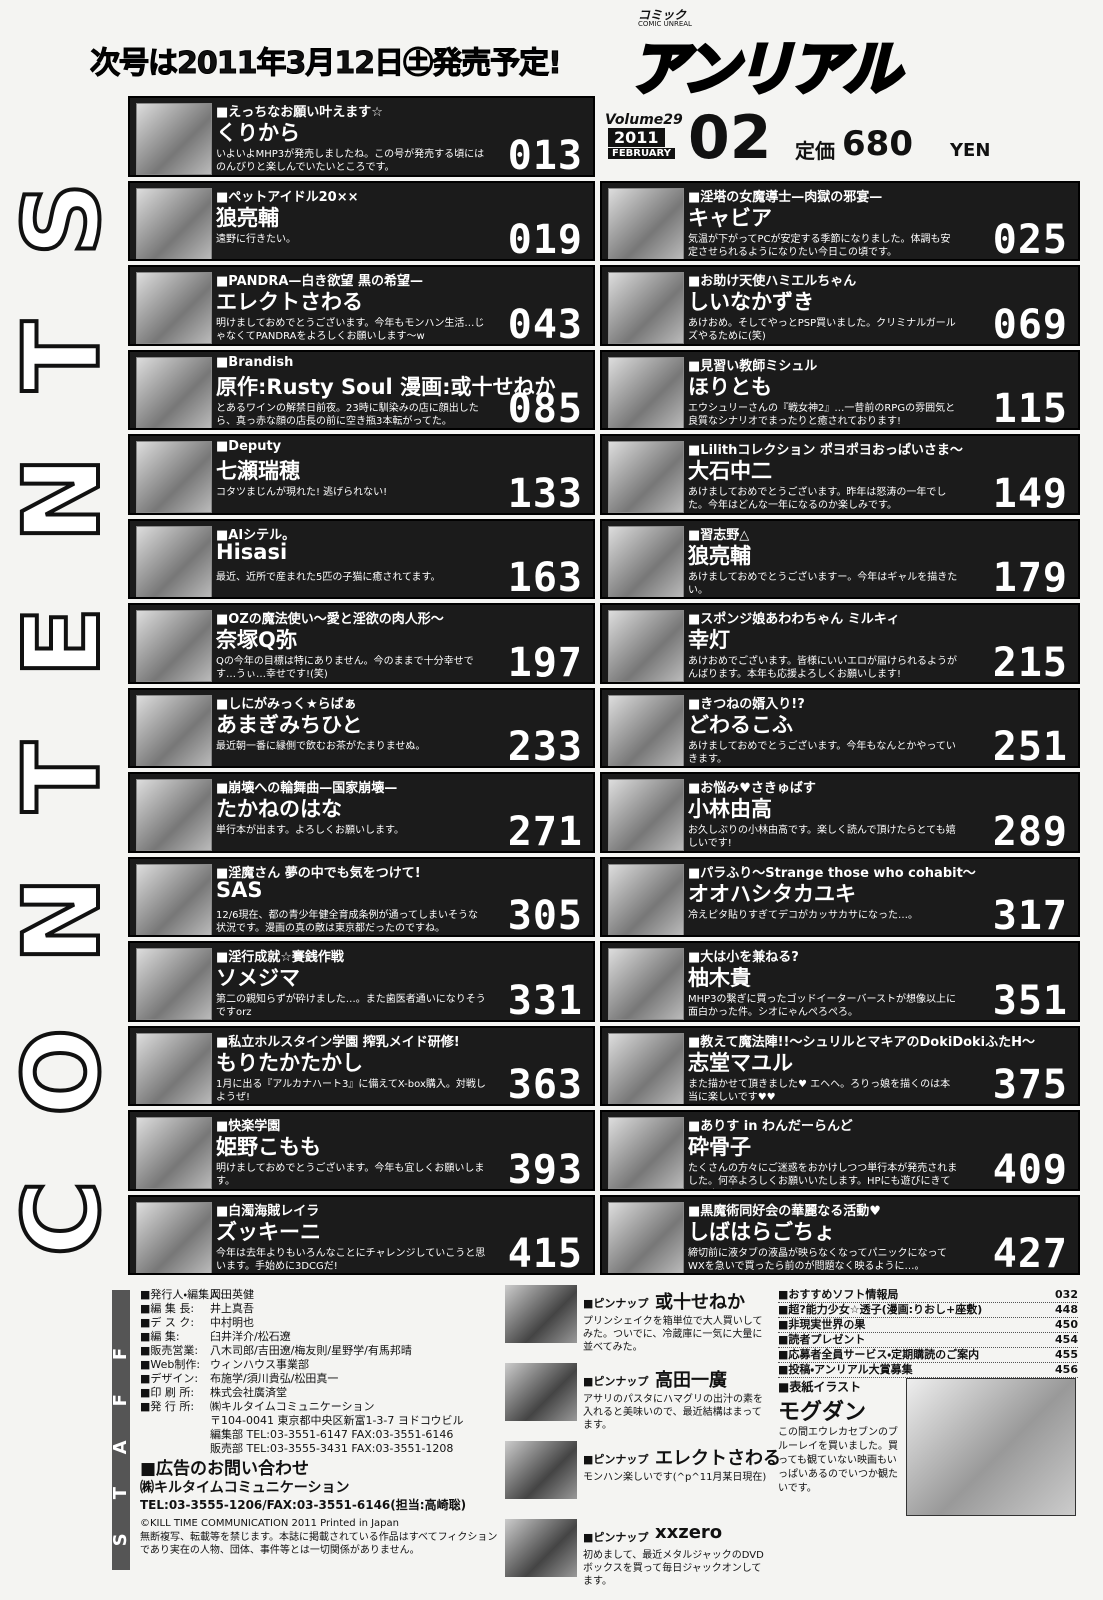 The height and width of the screenshot is (1600, 1103). What do you see at coordinates (794, 619) in the screenshot?
I see `series-title: ■スポンジ娘あわわちゃん ミルキィ` at bounding box center [794, 619].